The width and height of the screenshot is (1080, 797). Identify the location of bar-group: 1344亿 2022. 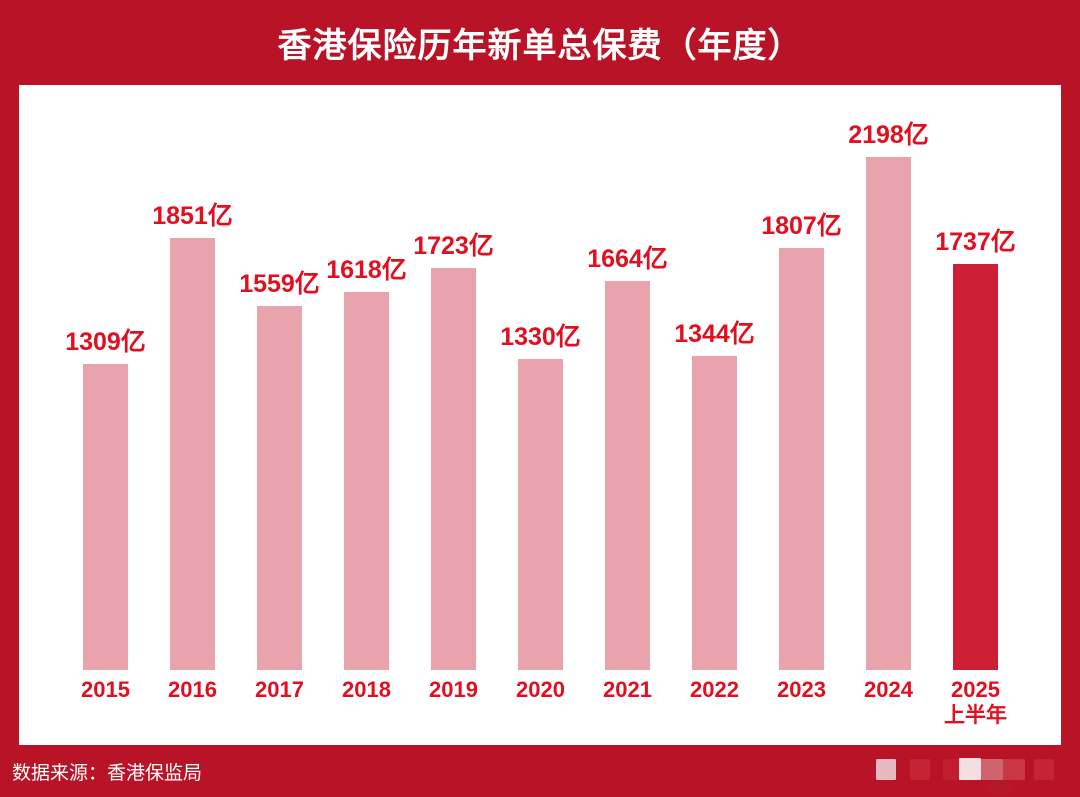
(714, 415).